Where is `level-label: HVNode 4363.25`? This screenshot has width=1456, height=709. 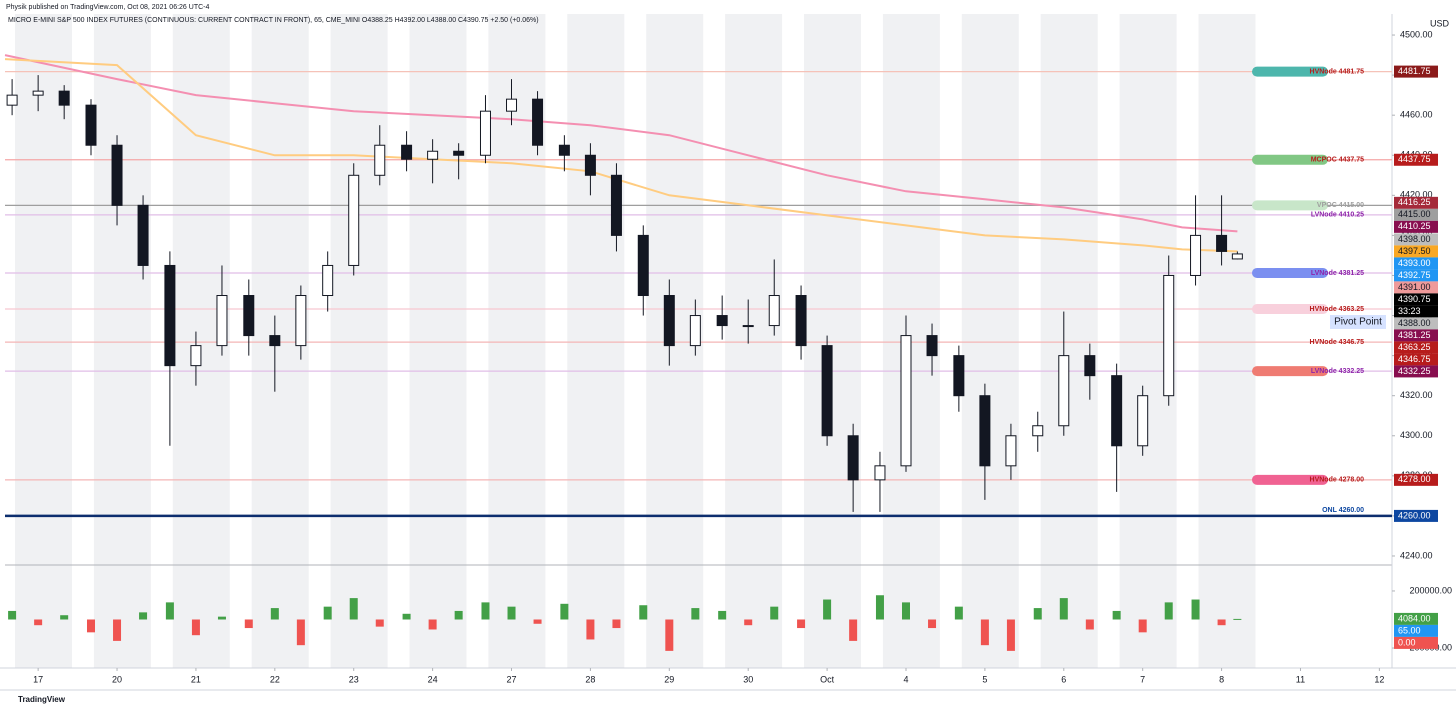 level-label: HVNode 4363.25 is located at coordinates (1337, 309).